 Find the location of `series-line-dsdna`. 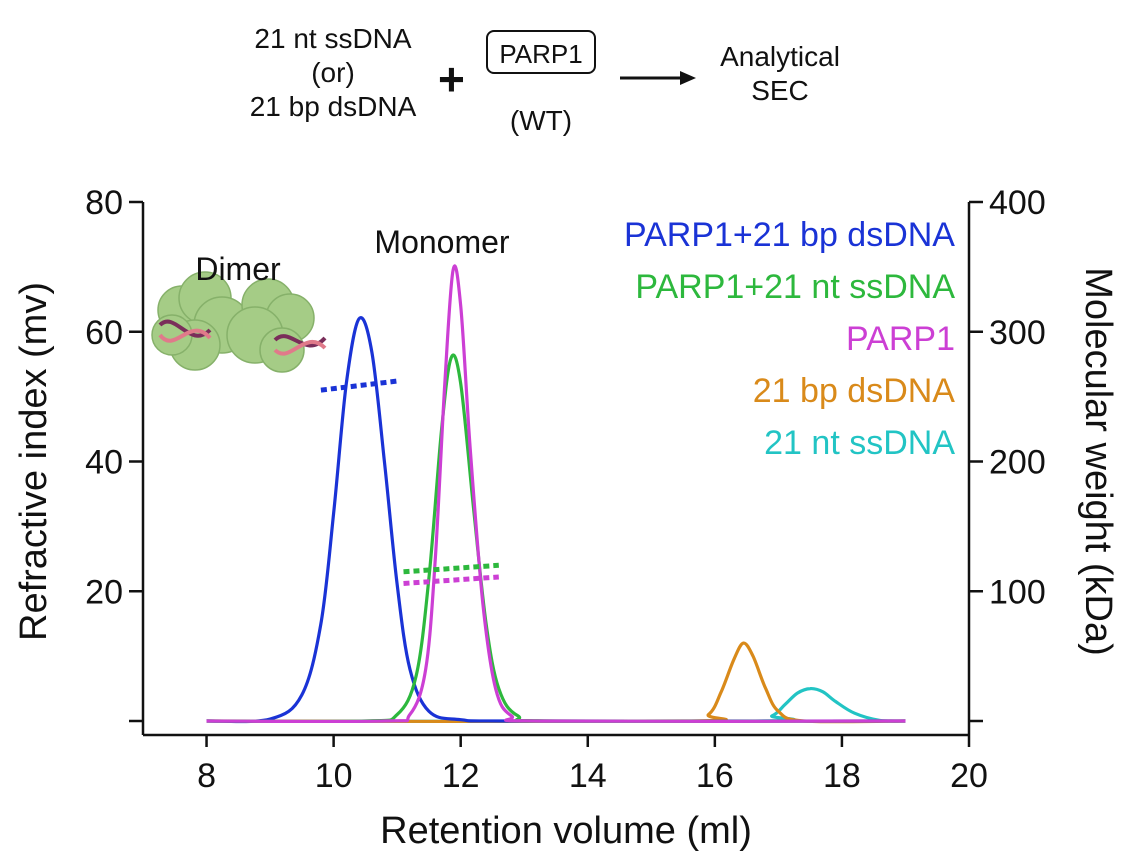

series-line-dsdna is located at coordinates (556, 682).